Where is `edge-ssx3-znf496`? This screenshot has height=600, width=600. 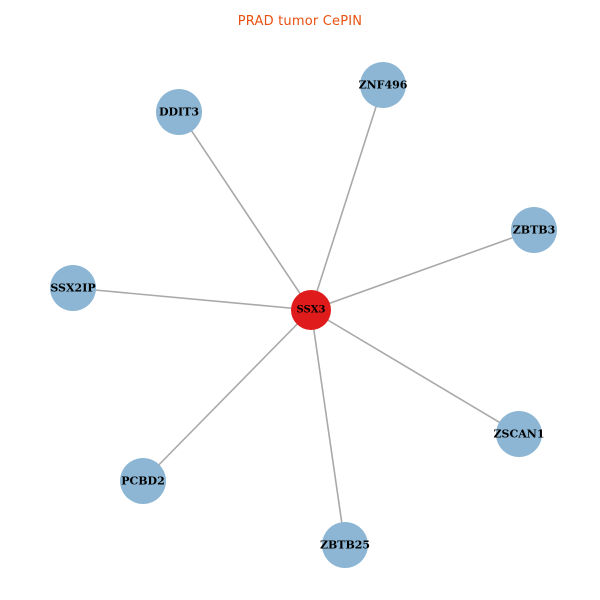
edge-ssx3-znf496 is located at coordinates (347, 197).